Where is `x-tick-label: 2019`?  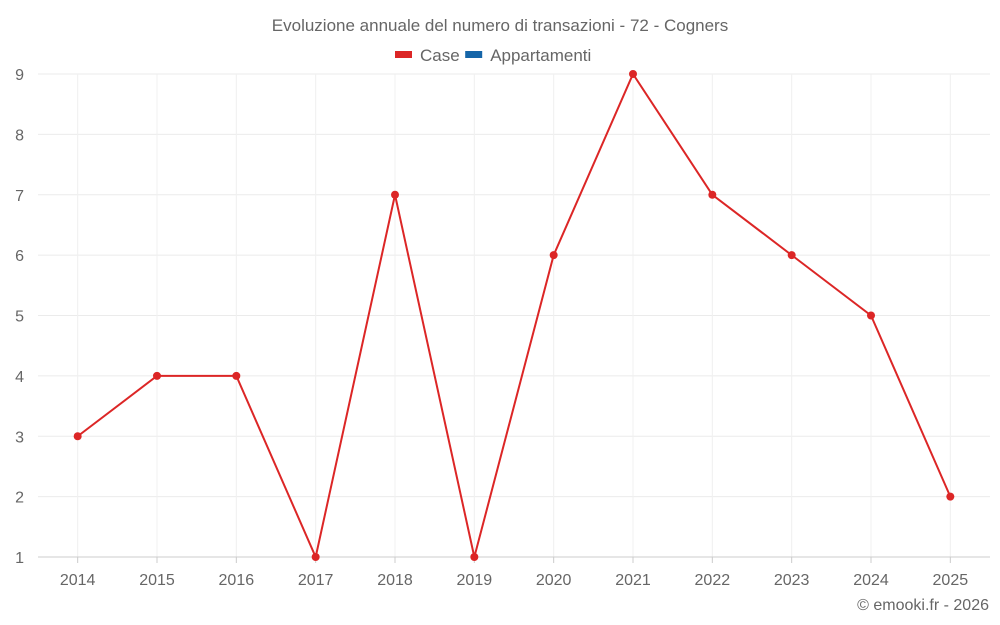
x-tick-label: 2019 is located at coordinates (475, 580).